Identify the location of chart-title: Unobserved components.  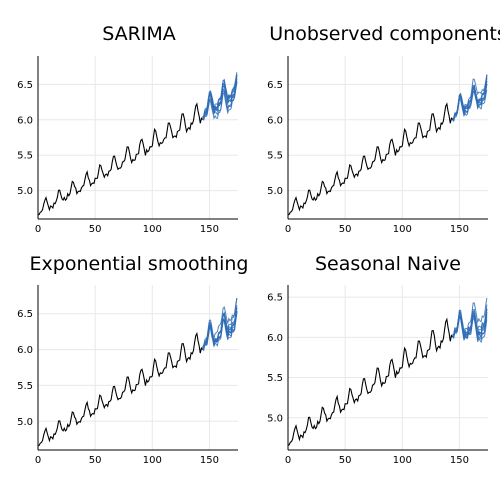
(384, 34).